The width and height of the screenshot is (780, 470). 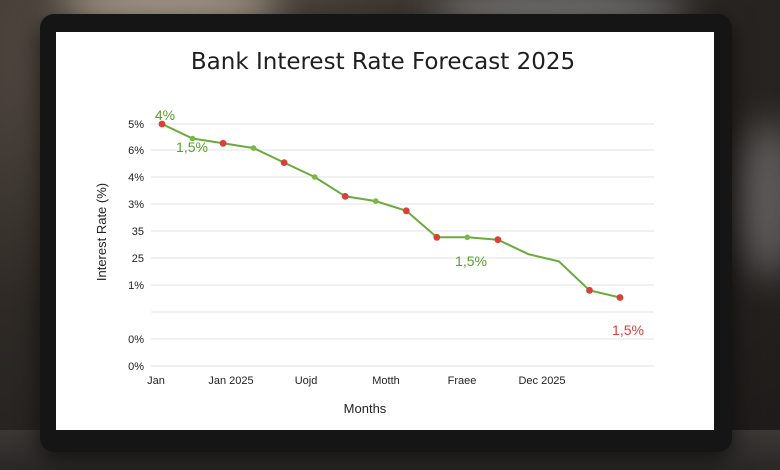 I want to click on x-tick-label: Jan, so click(x=156, y=381).